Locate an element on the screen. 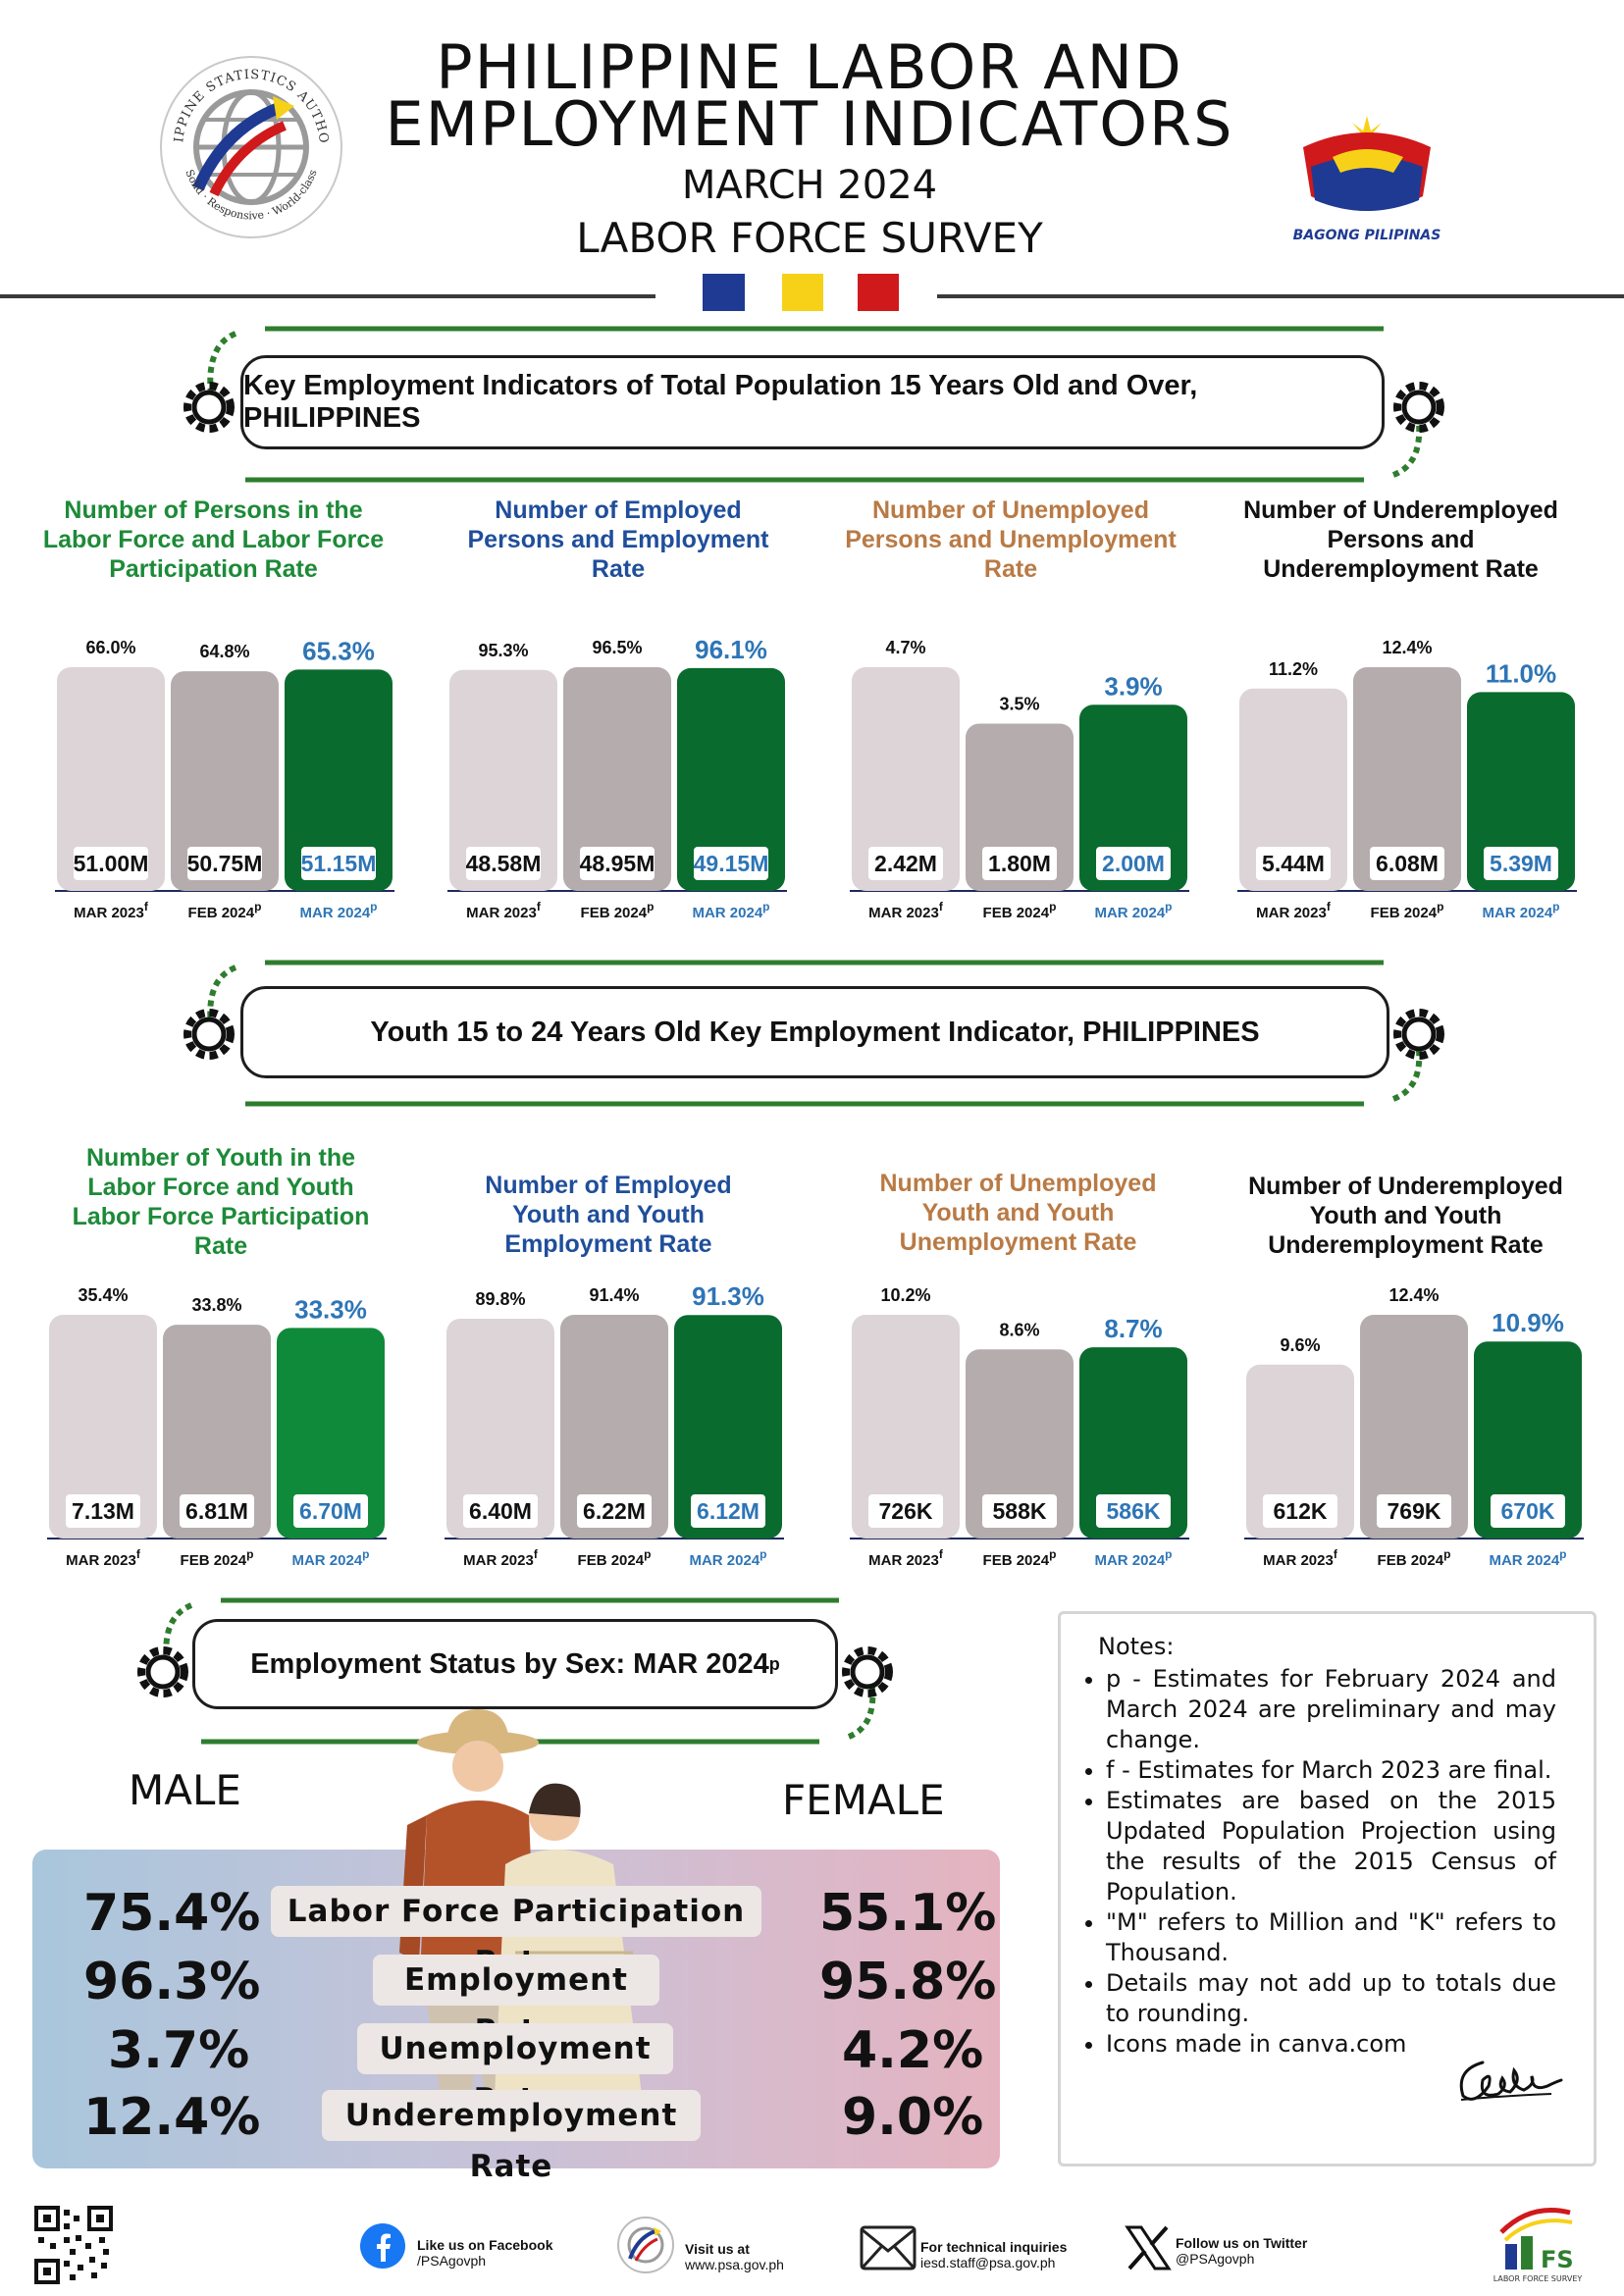 The width and height of the screenshot is (1624, 2296). rate-label: 33.3% is located at coordinates (330, 1309).